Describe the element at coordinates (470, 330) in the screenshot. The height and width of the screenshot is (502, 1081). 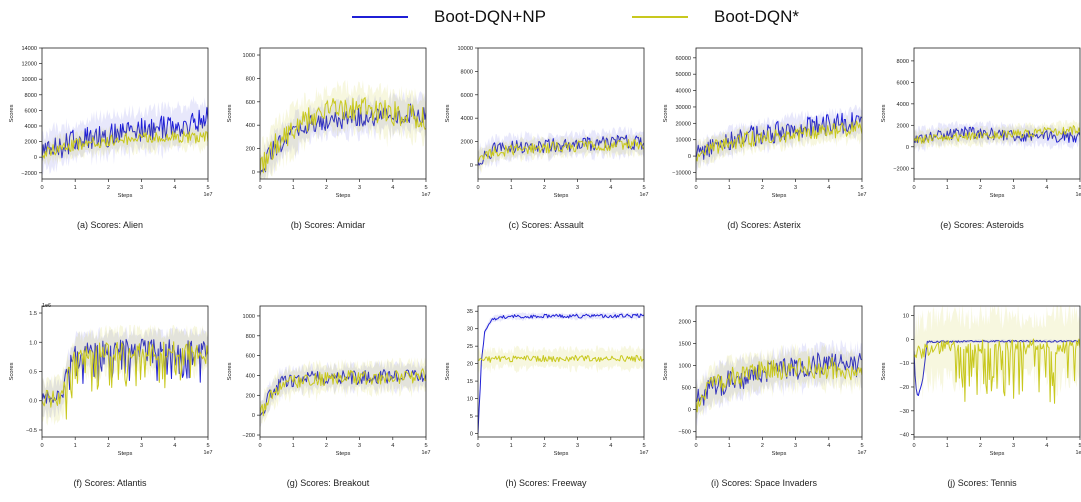
I see `y-tick-label: 30` at that location.